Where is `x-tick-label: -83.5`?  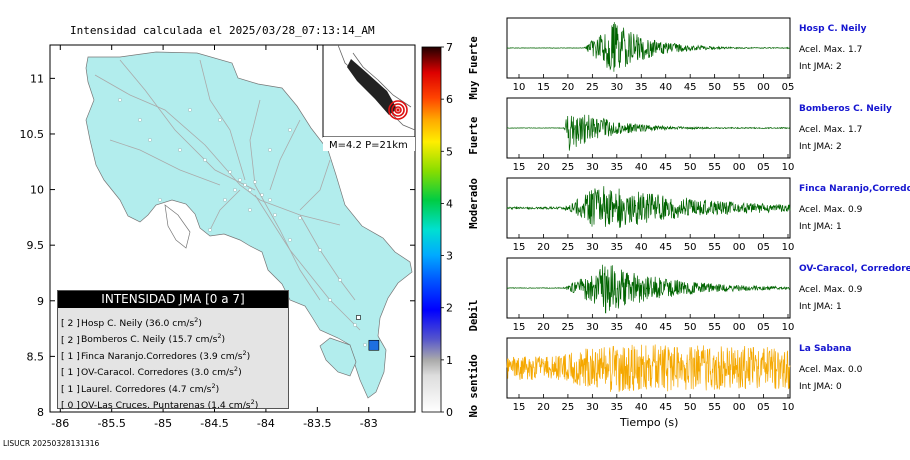 x-tick-label: -83.5 is located at coordinates (317, 423).